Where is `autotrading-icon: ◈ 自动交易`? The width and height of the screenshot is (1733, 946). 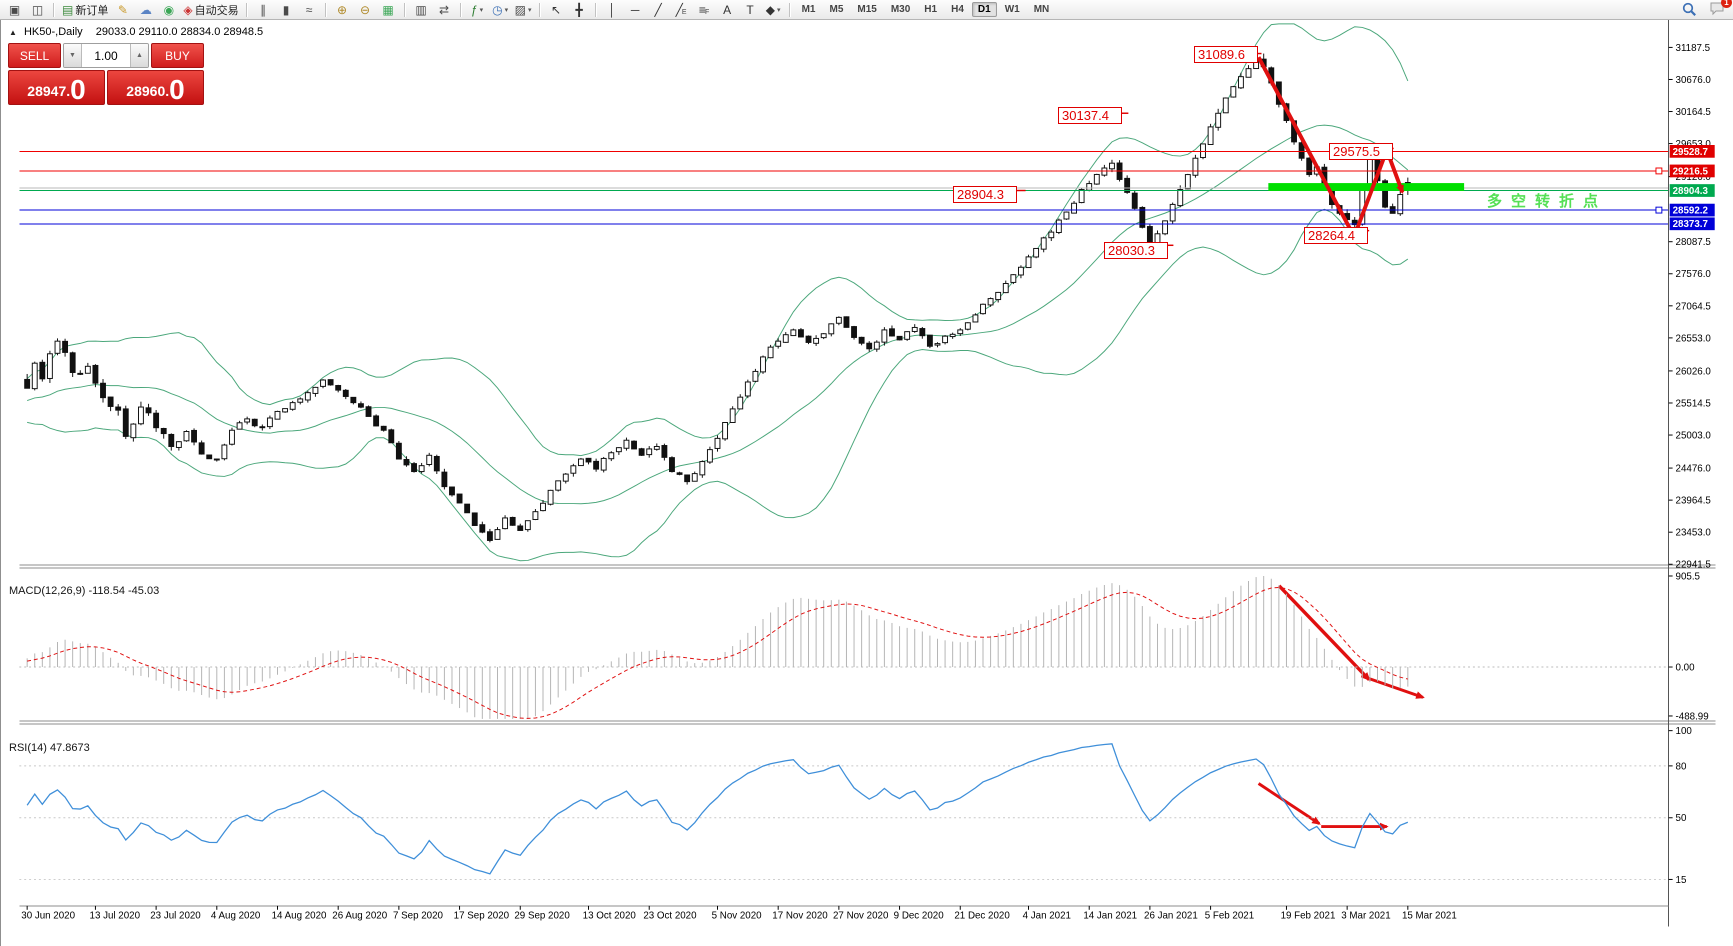
autotrading-icon: ◈ 自动交易 is located at coordinates (211, 9).